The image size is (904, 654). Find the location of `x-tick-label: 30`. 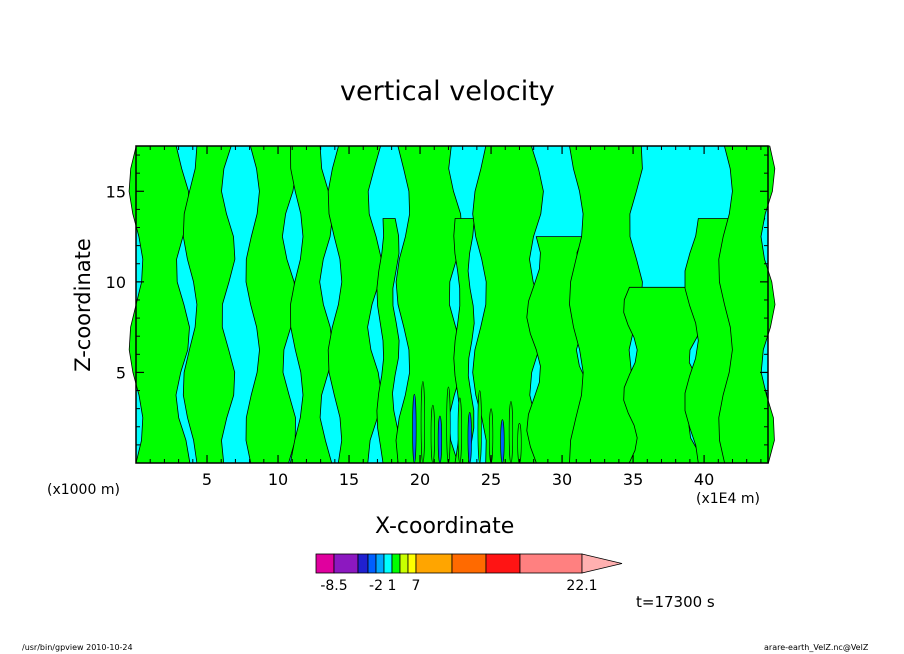

x-tick-label: 30 is located at coordinates (562, 479).